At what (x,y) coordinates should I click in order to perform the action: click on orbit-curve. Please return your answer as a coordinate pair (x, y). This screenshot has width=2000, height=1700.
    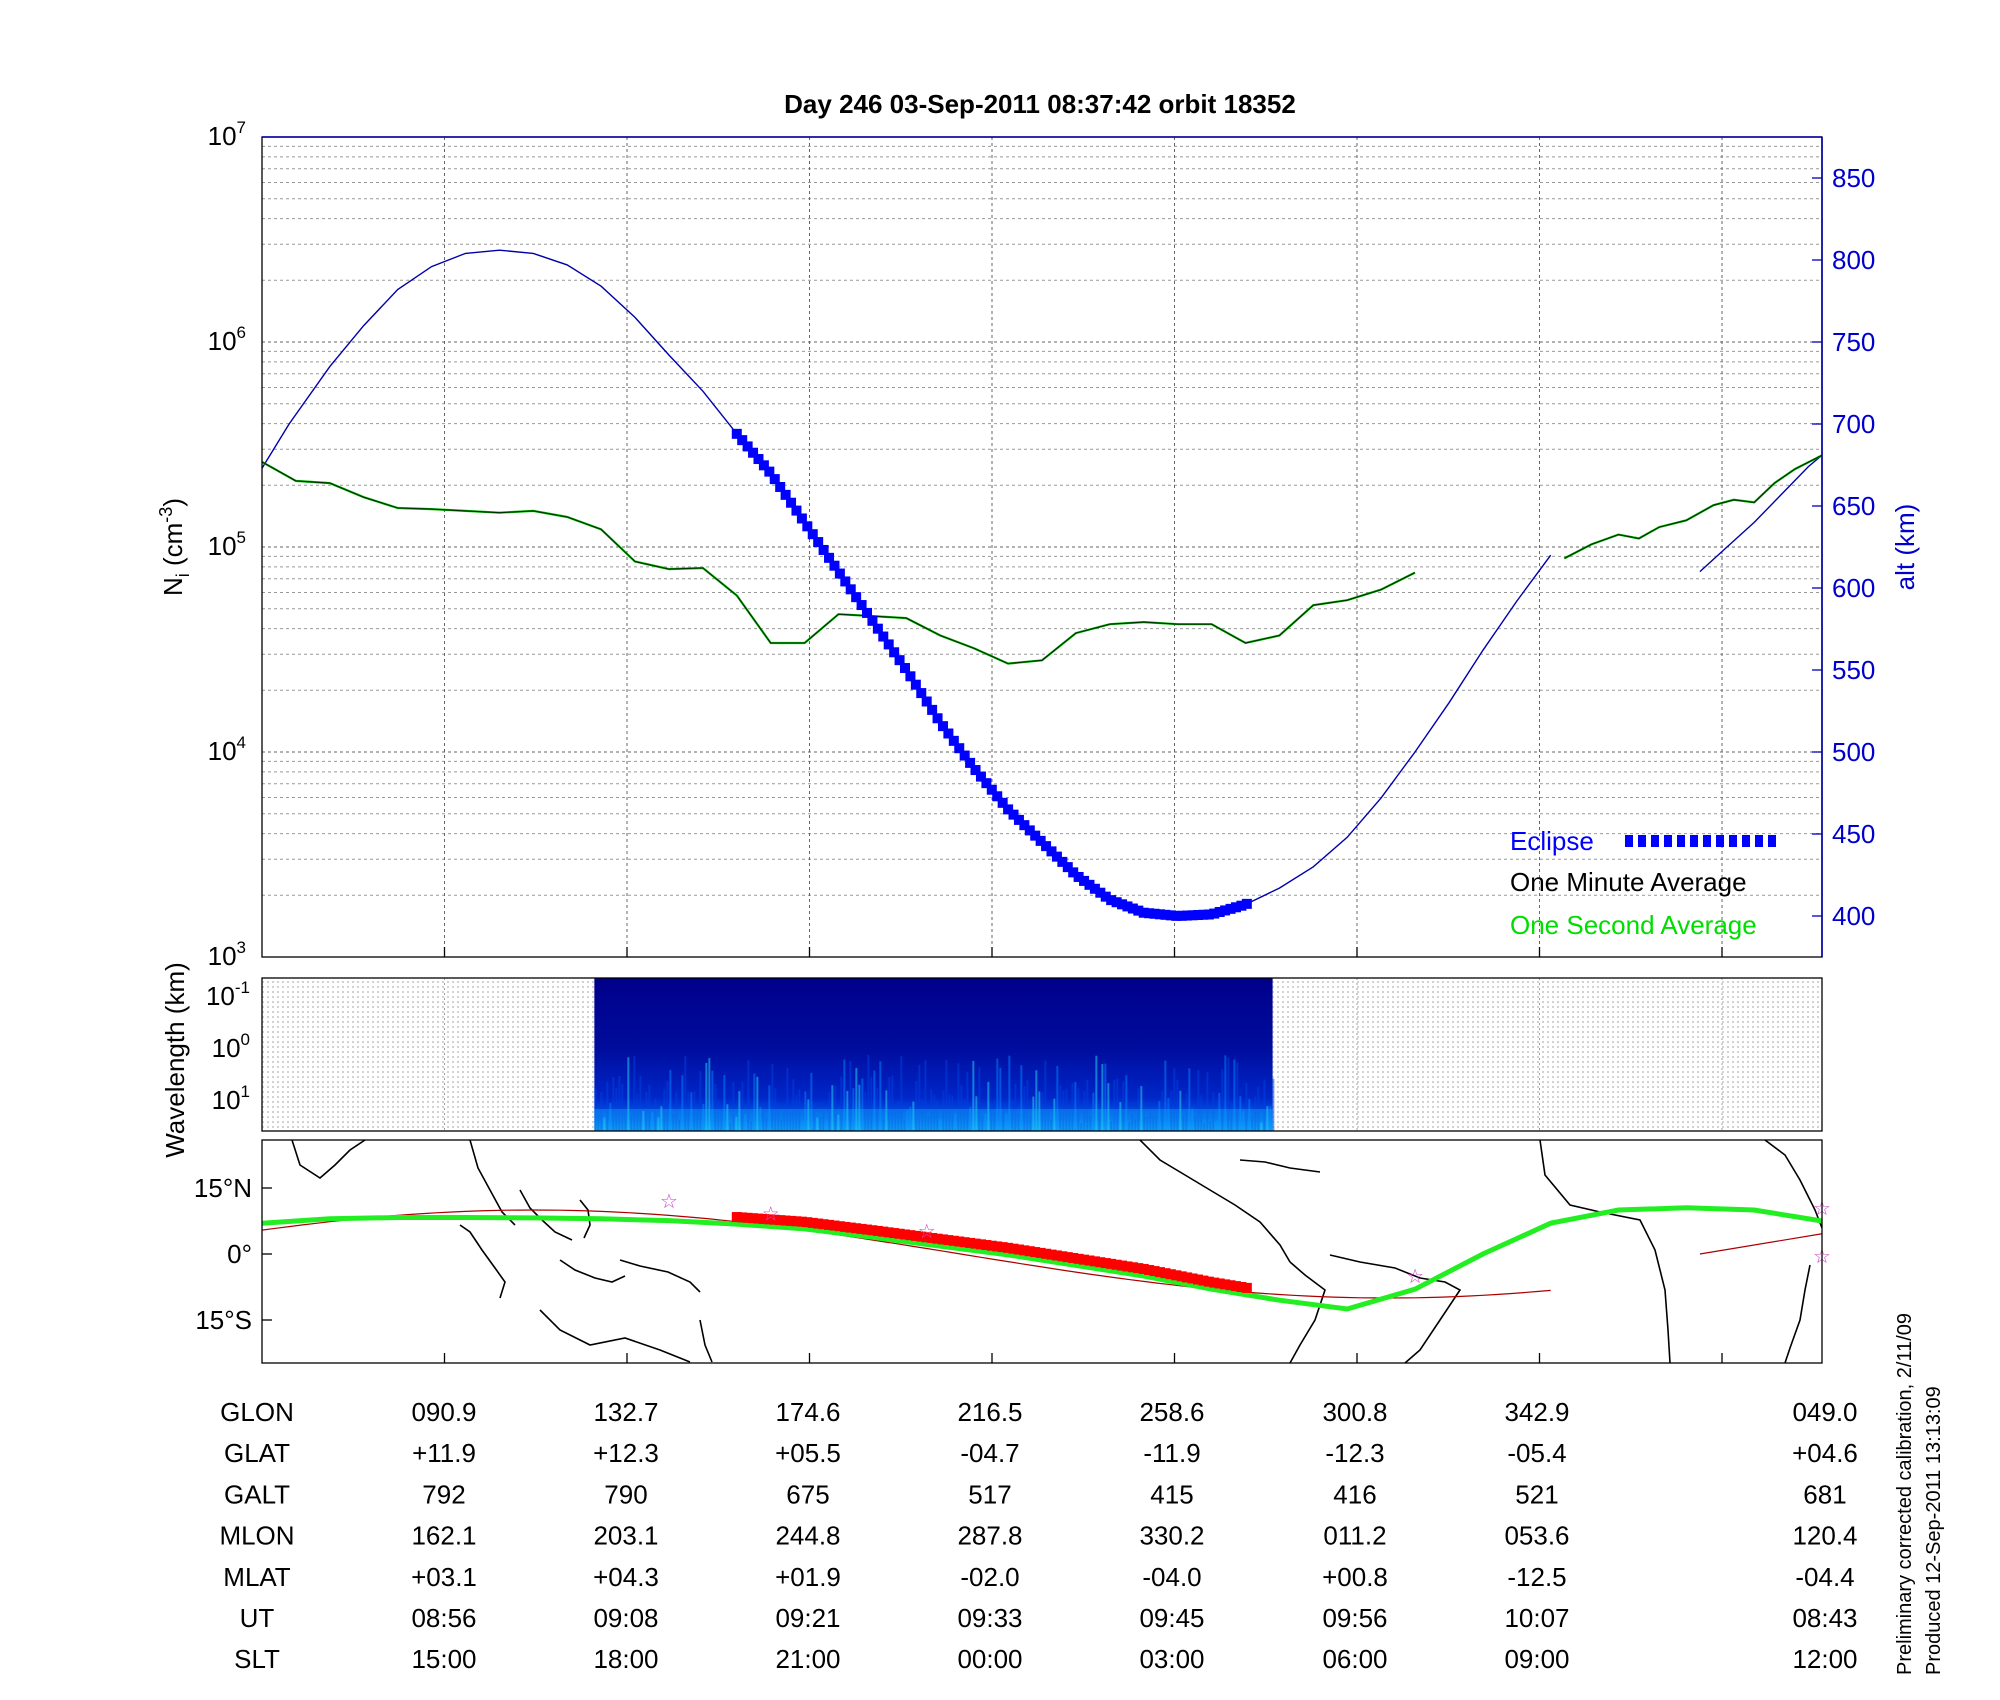
    Looking at the image, I should click on (906, 1254).